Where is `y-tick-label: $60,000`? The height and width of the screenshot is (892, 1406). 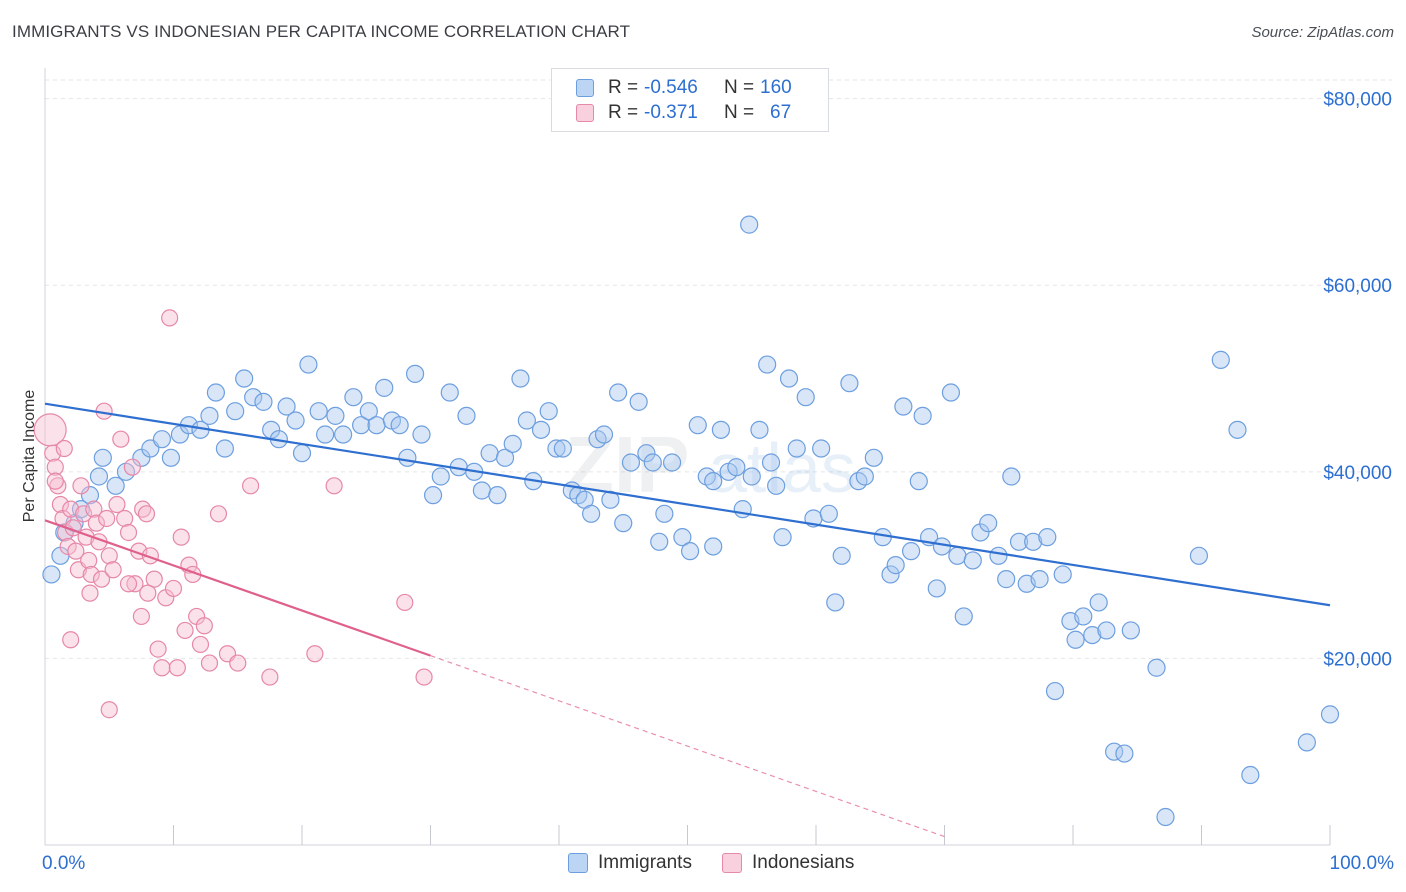 y-tick-label: $60,000 is located at coordinates (1357, 286).